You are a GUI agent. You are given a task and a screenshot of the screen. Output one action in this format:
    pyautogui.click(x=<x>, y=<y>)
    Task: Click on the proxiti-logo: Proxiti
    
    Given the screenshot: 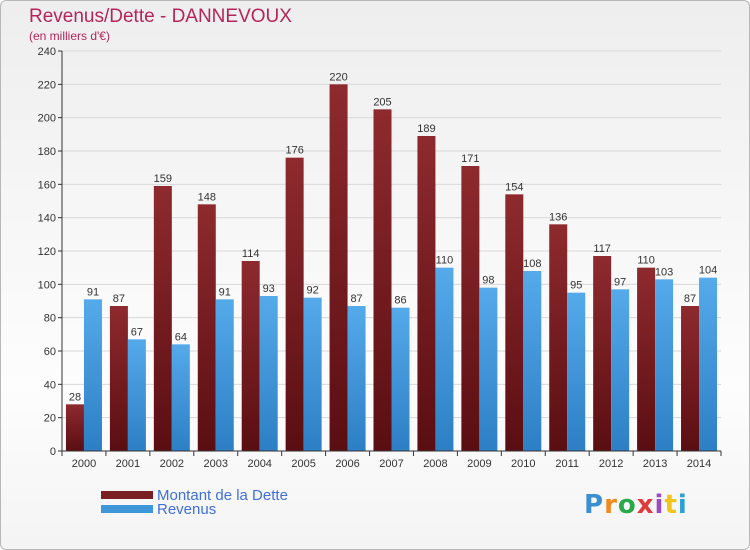 What is the action you would take?
    pyautogui.click(x=636, y=505)
    